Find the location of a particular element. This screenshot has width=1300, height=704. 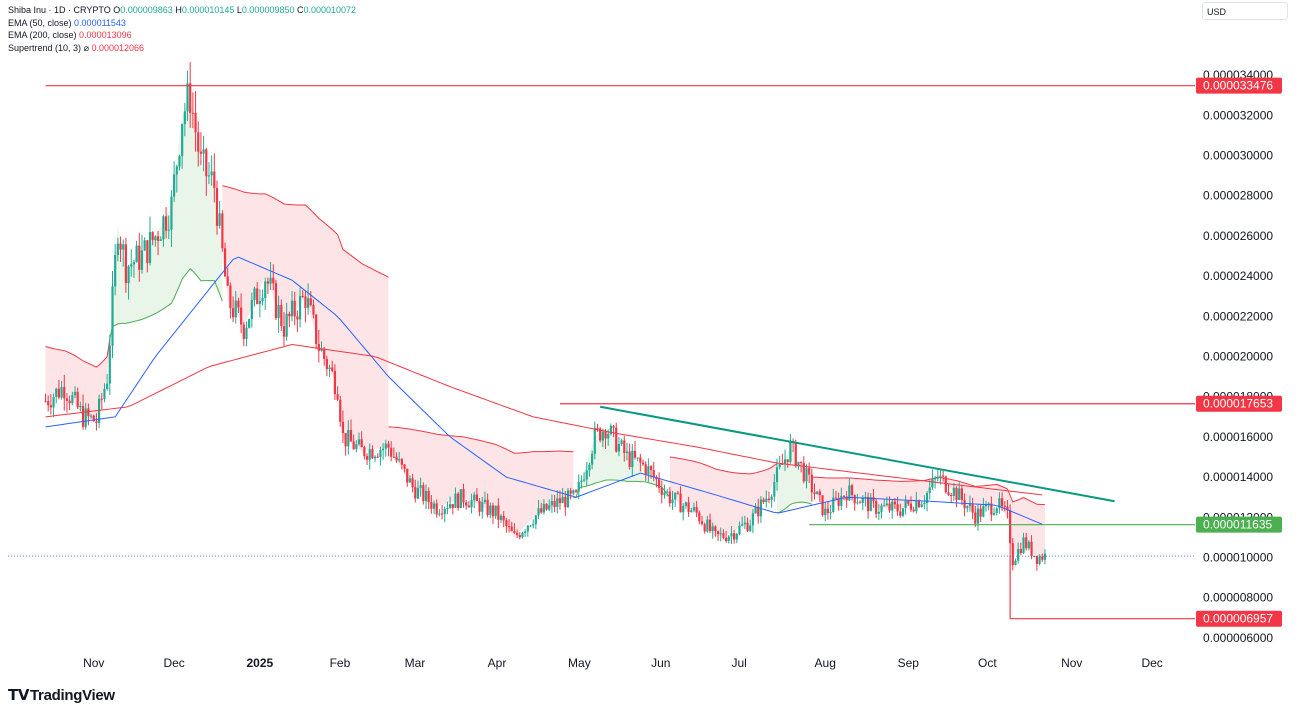

x-tick-label: Oct is located at coordinates (987, 663).